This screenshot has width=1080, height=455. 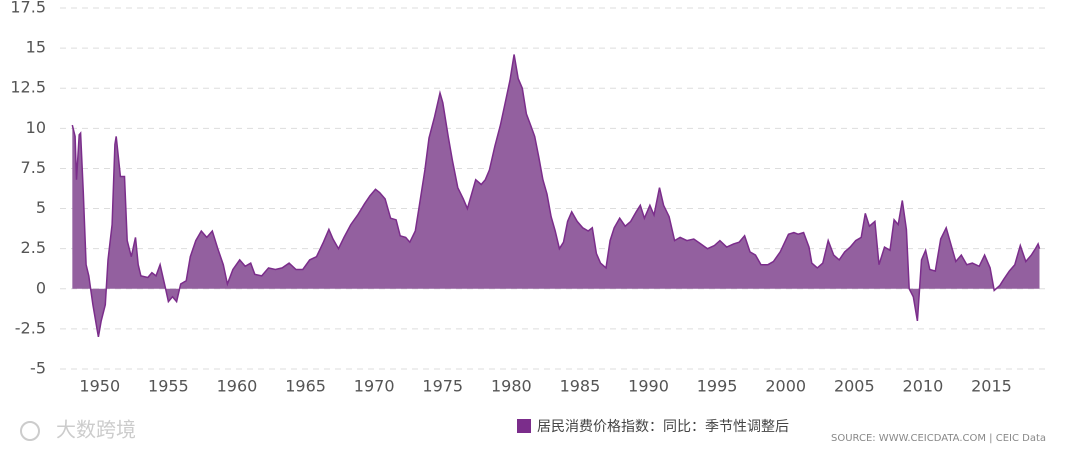 I want to click on x-tick-label: 1970, so click(x=374, y=386).